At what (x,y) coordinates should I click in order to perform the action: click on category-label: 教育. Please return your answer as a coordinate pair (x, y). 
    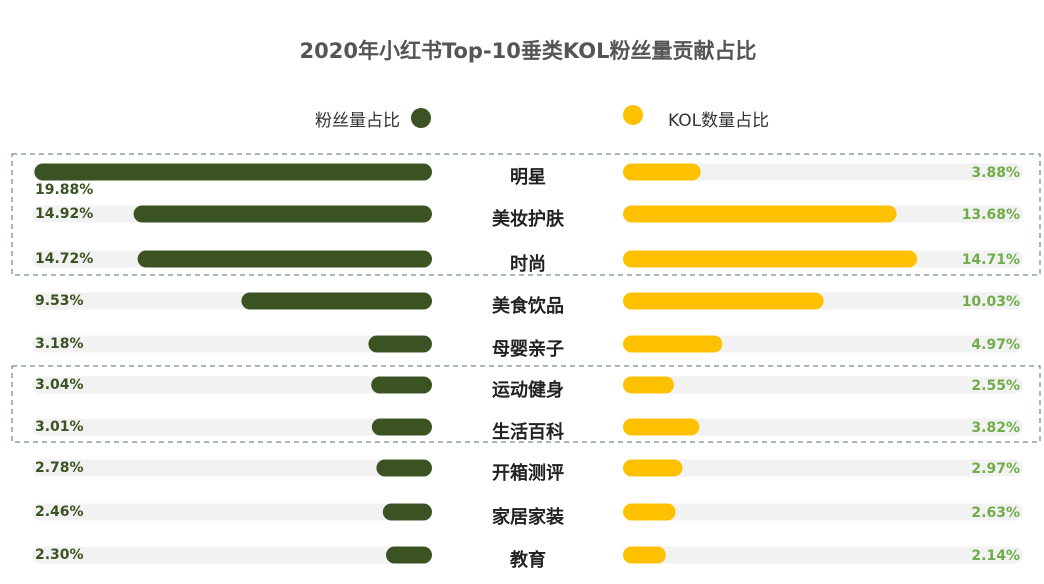
    Looking at the image, I should click on (528, 560).